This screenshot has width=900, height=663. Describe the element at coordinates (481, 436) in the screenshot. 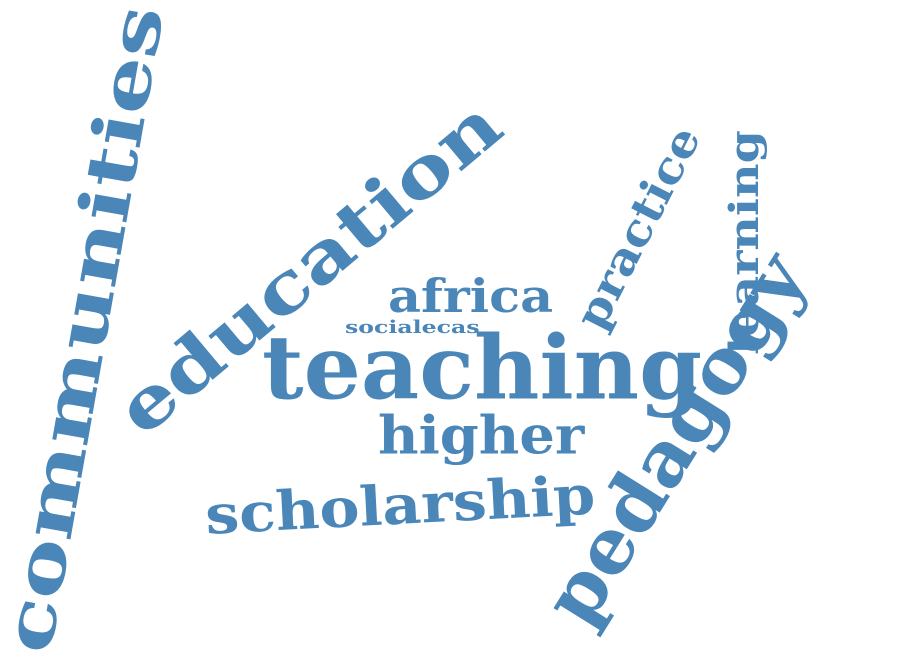

I see `word-higher: higher` at that location.